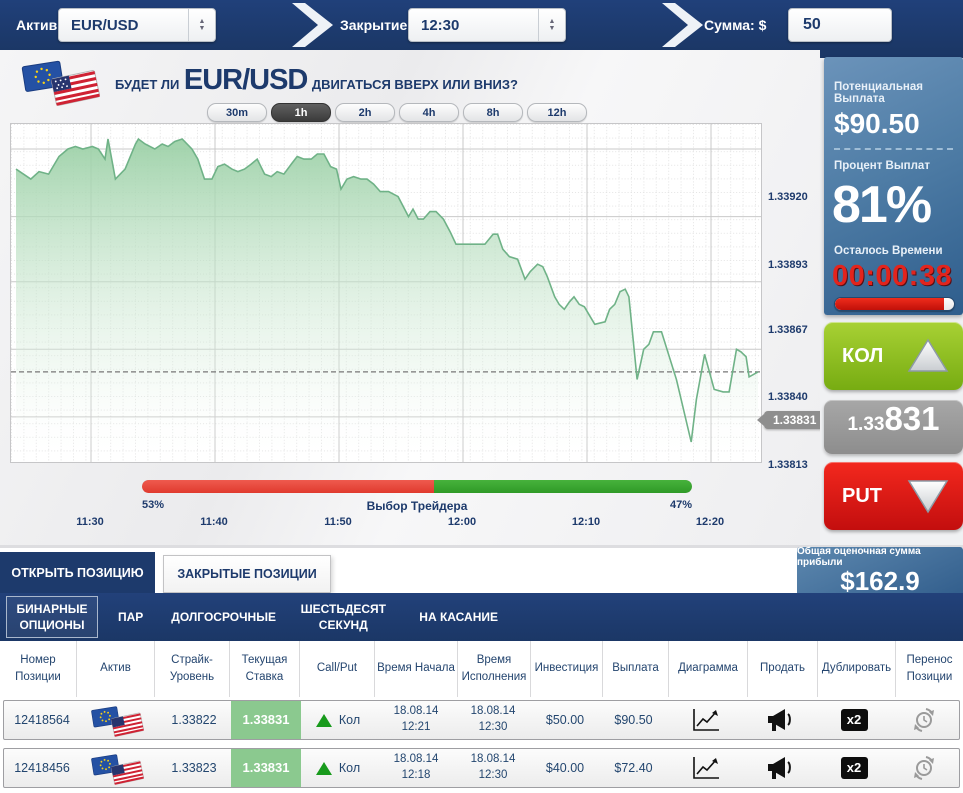 The image size is (963, 793). What do you see at coordinates (882, 205) in the screenshot?
I see `payout-percent-value: 81%` at bounding box center [882, 205].